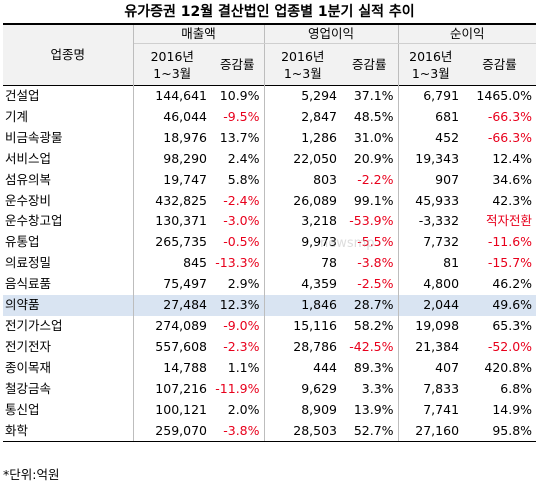 Image resolution: width=539 pixels, height=489 pixels. What do you see at coordinates (181, 242) in the screenshot?
I see `cell-sales: 265,735` at bounding box center [181, 242].